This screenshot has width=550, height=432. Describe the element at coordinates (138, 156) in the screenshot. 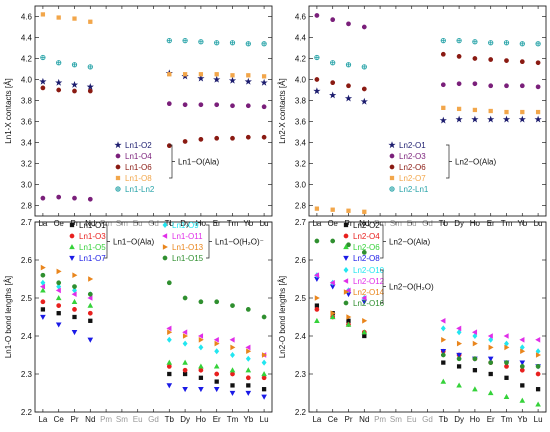

I see `legend-label: Ln1-O4` at that location.